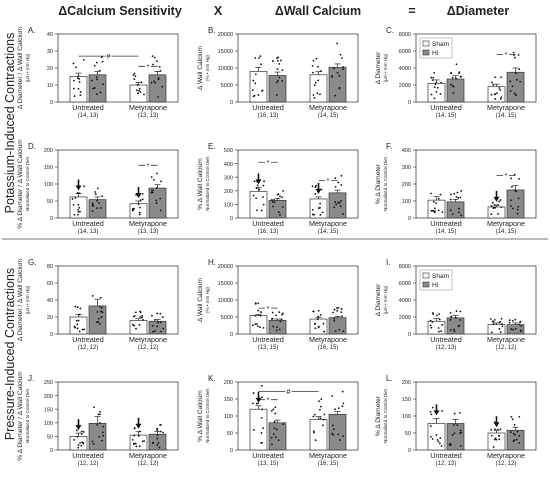 The image size is (550, 479). What do you see at coordinates (435, 285) in the screenshot?
I see `legend-label-hi: HI` at bounding box center [435, 285].